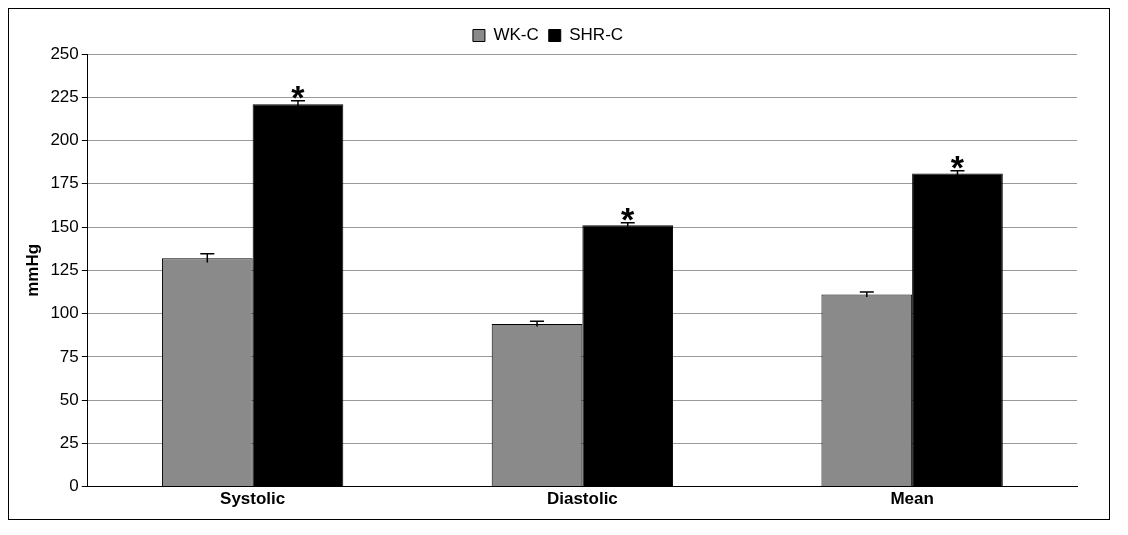 The width and height of the screenshot is (1128, 535). I want to click on y-tick-label: 125, so click(64, 269).